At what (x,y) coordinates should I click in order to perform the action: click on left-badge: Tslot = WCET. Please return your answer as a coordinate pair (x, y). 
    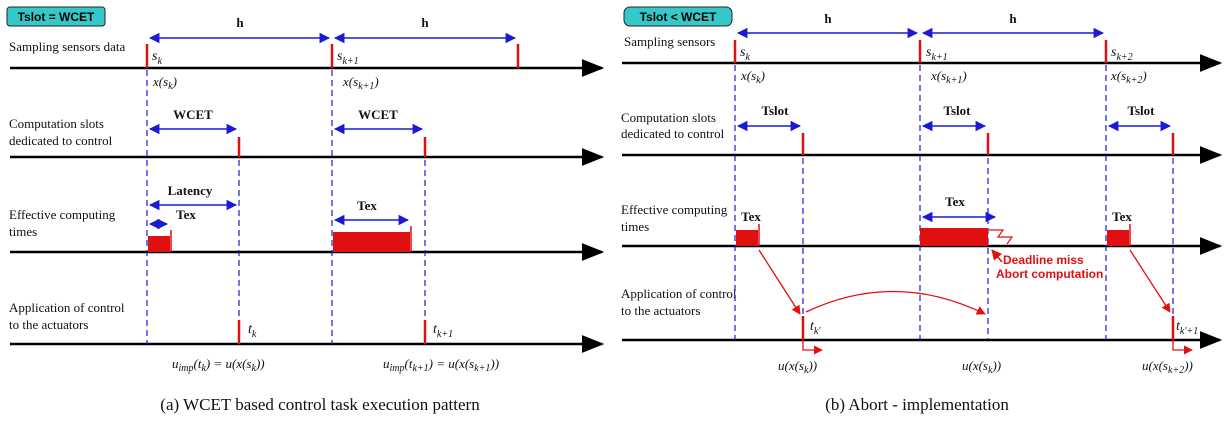
    Looking at the image, I should click on (56, 16).